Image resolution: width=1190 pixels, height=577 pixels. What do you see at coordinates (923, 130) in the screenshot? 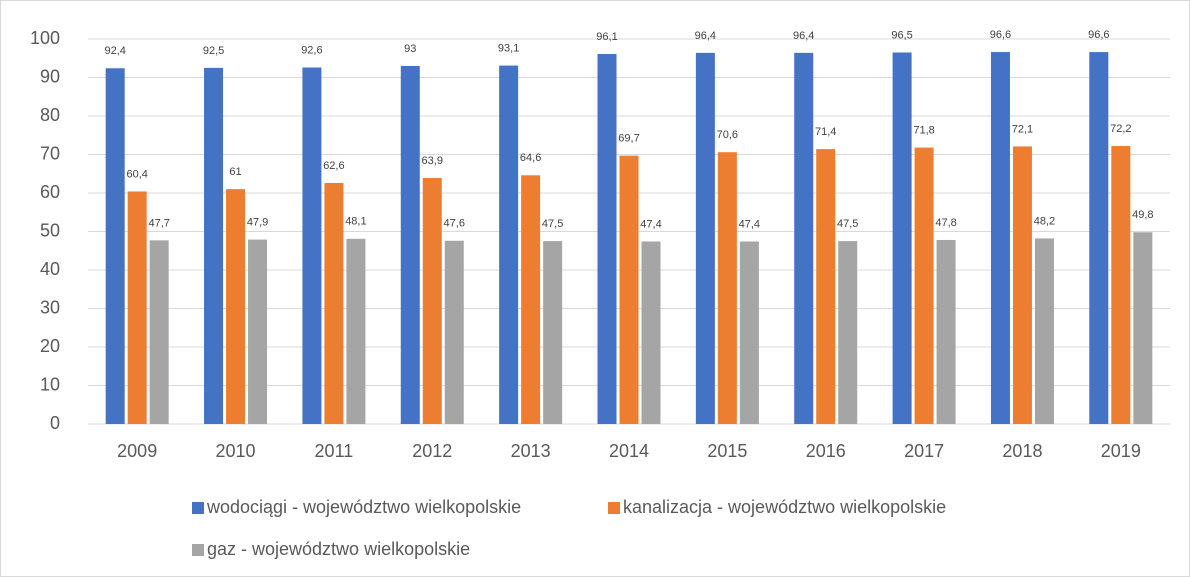
I see `value-label: 71,8` at bounding box center [923, 130].